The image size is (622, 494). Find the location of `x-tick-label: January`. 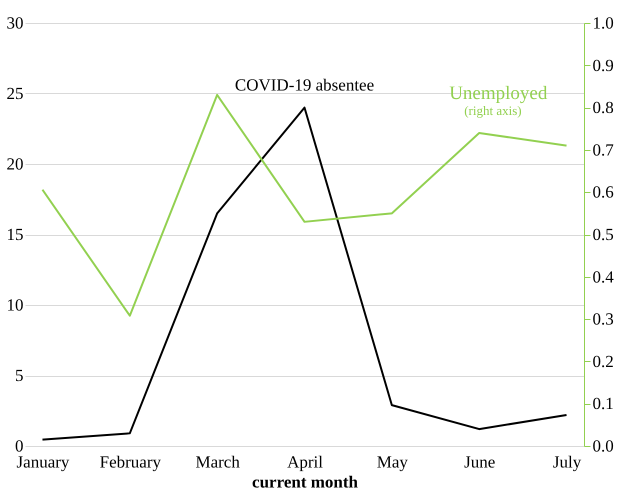

x-tick-label: January is located at coordinates (43, 462).